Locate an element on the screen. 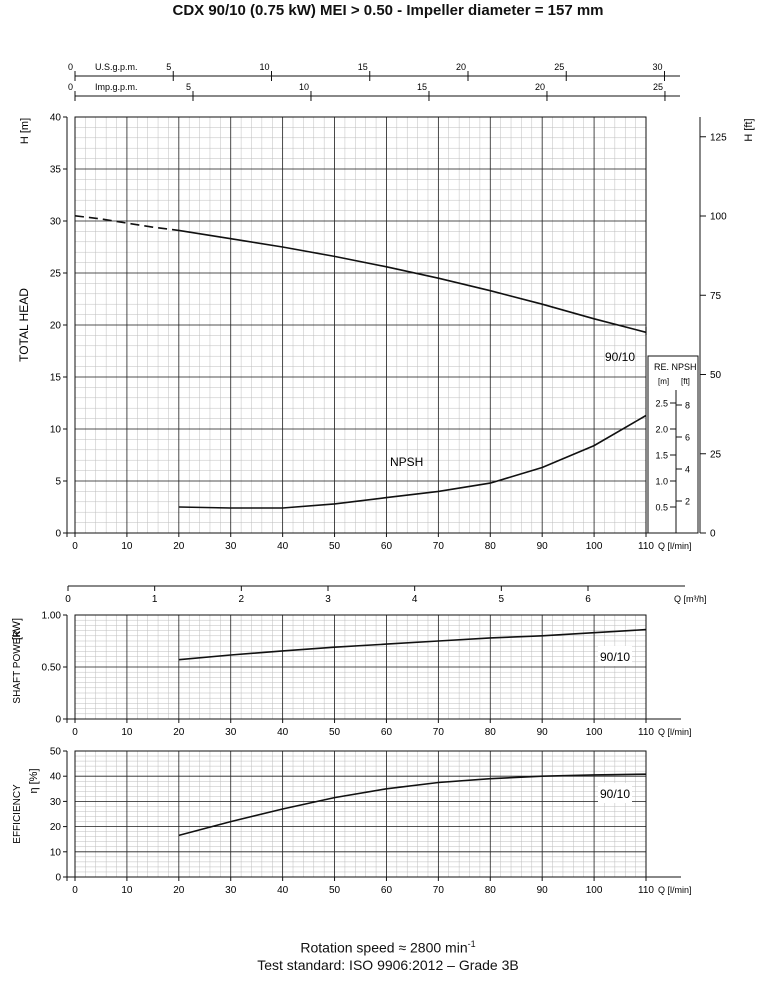 The width and height of the screenshot is (776, 1000). top-tick-label: 4 is located at coordinates (415, 599).